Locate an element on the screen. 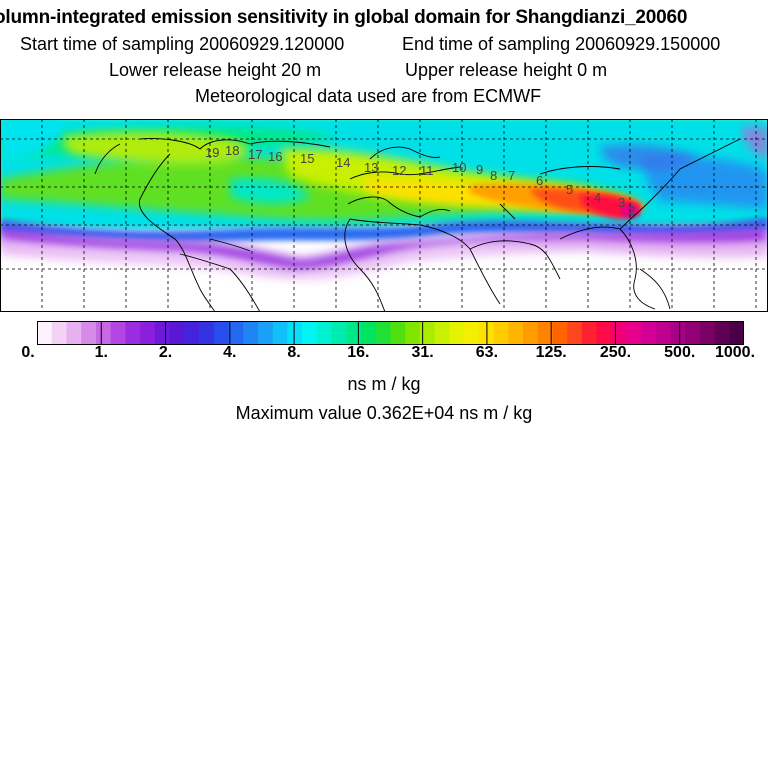 The width and height of the screenshot is (768, 768). colorbar is located at coordinates (390, 333).